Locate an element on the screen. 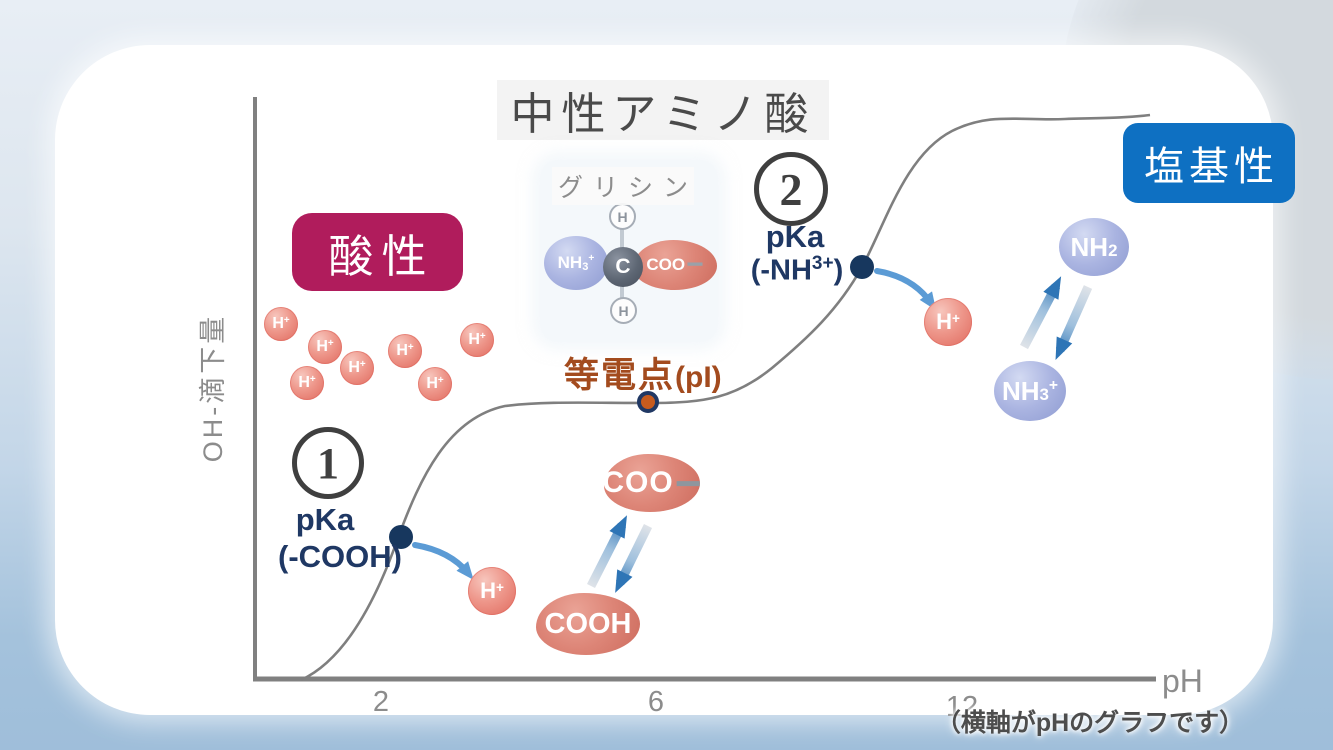 The width and height of the screenshot is (1333, 750). isoelectric-text: 等電点 is located at coordinates (620, 375).